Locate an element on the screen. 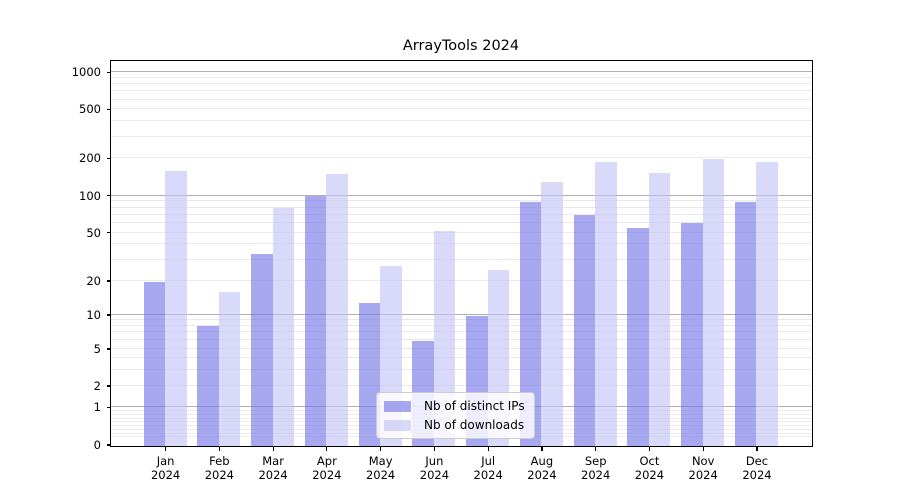 Image resolution: width=900 pixels, height=500 pixels. x-tick-label-jan: Jan 2024 is located at coordinates (165, 468).